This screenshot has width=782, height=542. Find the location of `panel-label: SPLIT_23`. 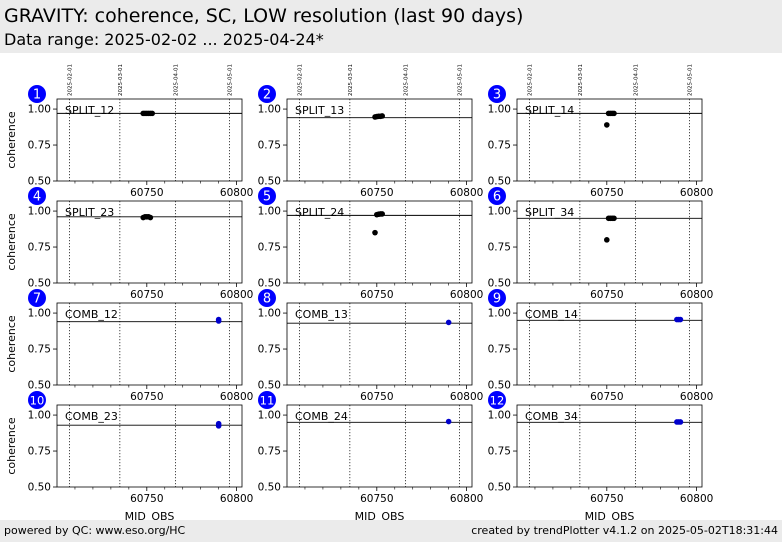

panel-label: SPLIT_23 is located at coordinates (89, 212).